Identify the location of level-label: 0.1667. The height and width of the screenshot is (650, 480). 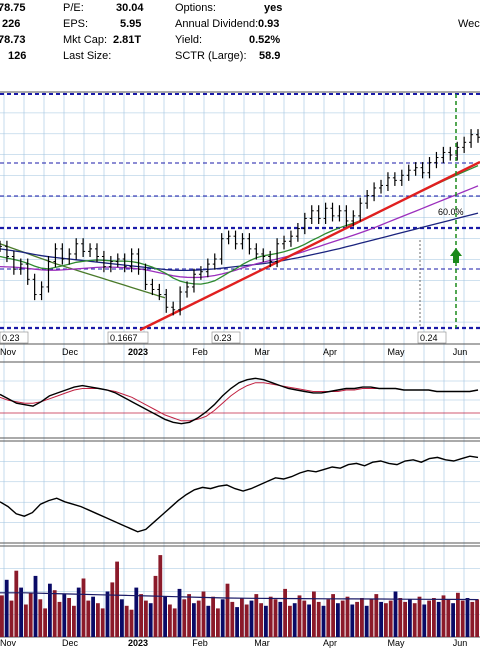
(124, 338).